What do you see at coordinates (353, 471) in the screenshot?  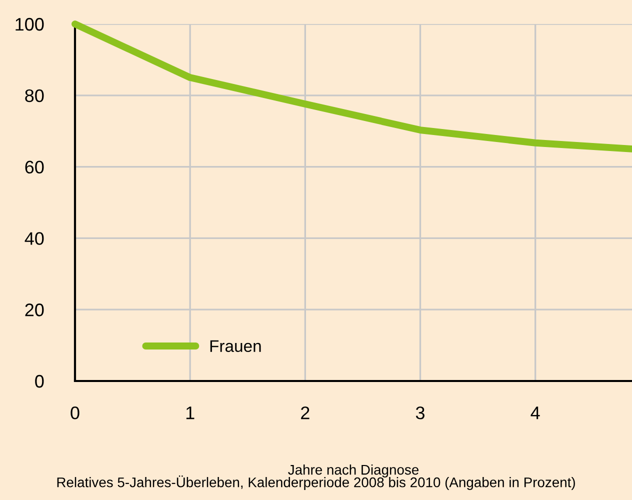 I see `x-axis-title: Jahre nach Diagnose` at bounding box center [353, 471].